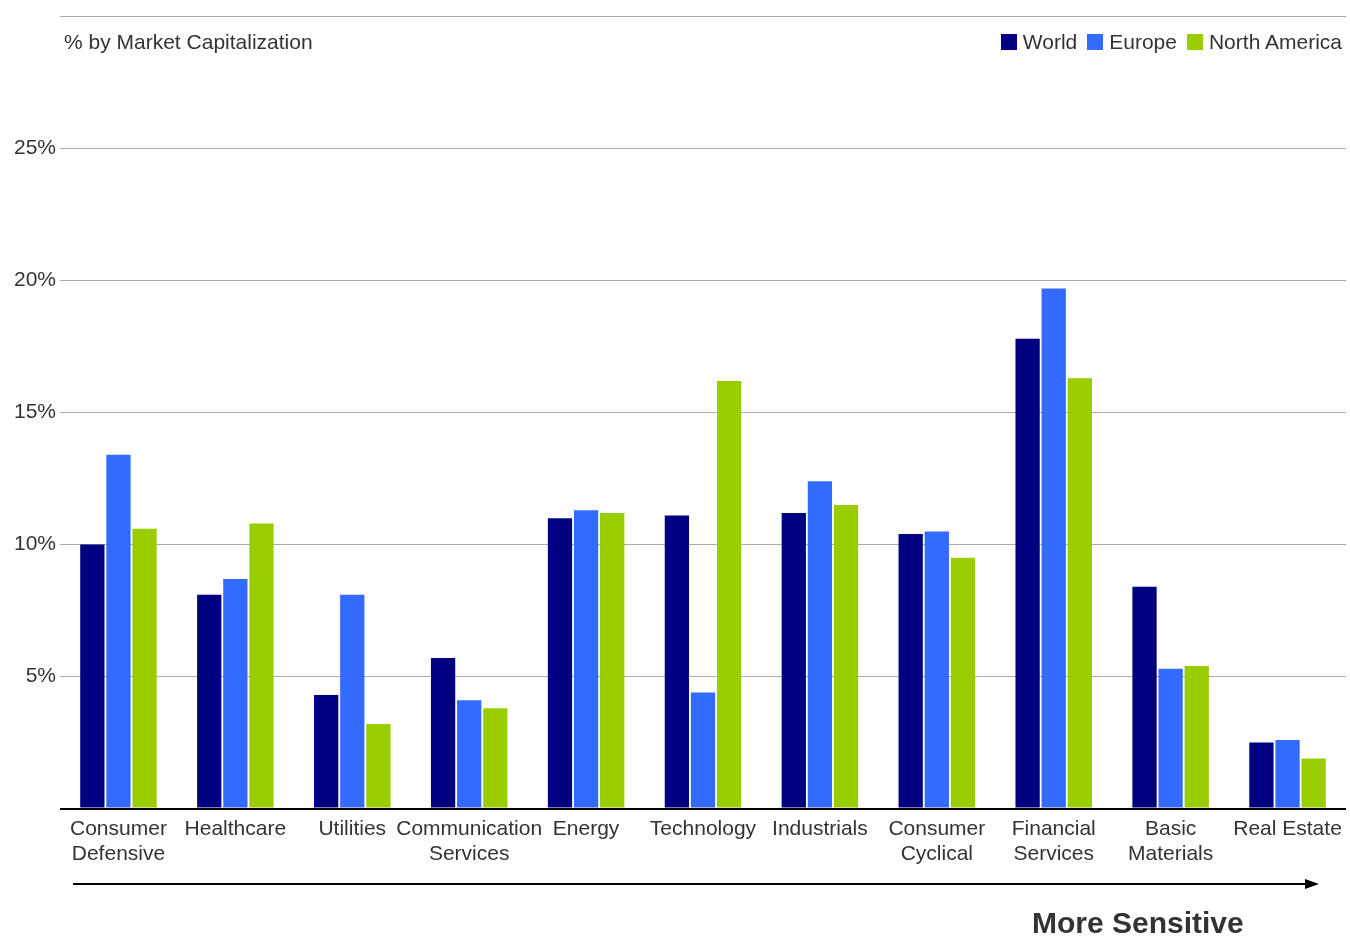 This screenshot has width=1350, height=947. I want to click on x-tick-label: Utilities, so click(352, 827).